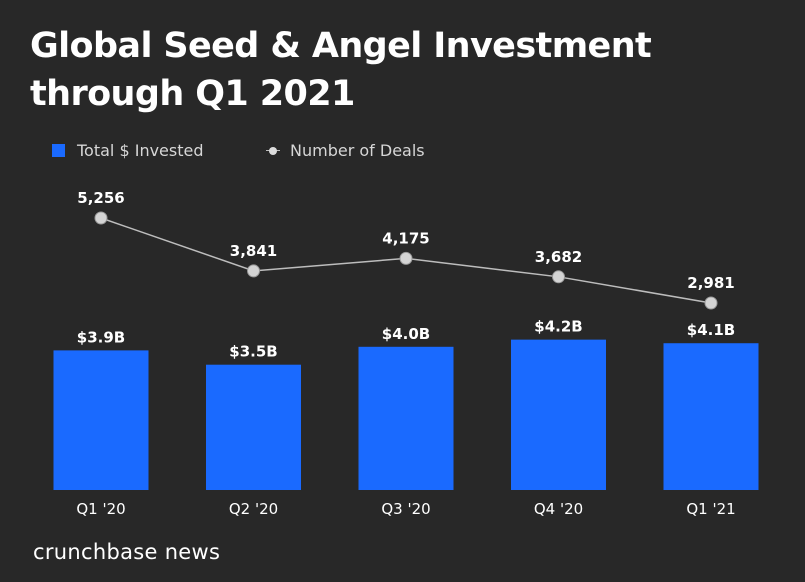 This screenshot has width=805, height=582. What do you see at coordinates (341, 46) in the screenshot?
I see `chart-title-line-1: Global Seed & Angel Investment` at bounding box center [341, 46].